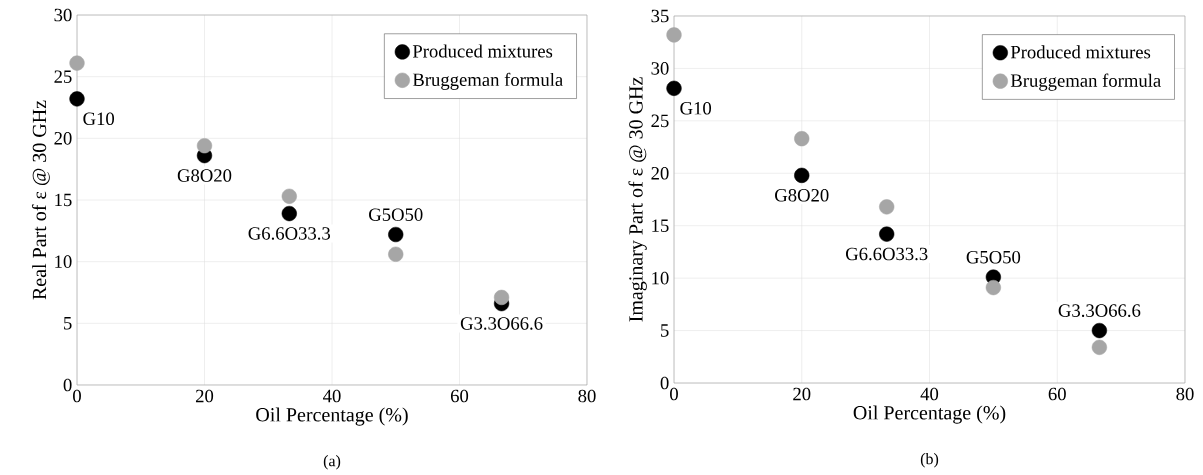 This screenshot has width=1203, height=475. What do you see at coordinates (332, 462) in the screenshot?
I see `text: (a)` at bounding box center [332, 462].